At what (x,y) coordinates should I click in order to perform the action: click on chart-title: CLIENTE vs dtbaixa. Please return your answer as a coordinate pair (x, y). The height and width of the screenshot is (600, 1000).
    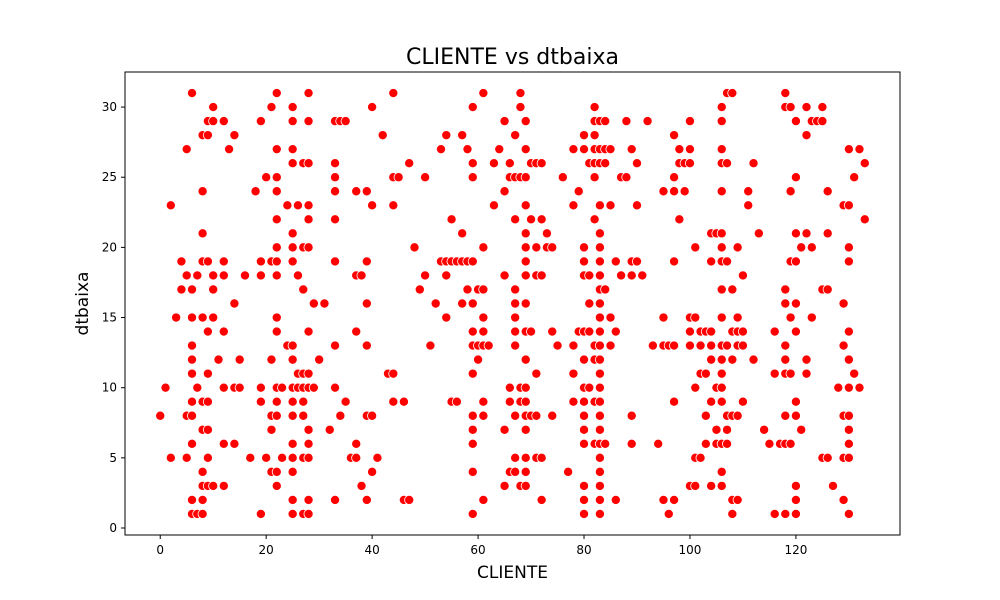
    Looking at the image, I should click on (512, 57).